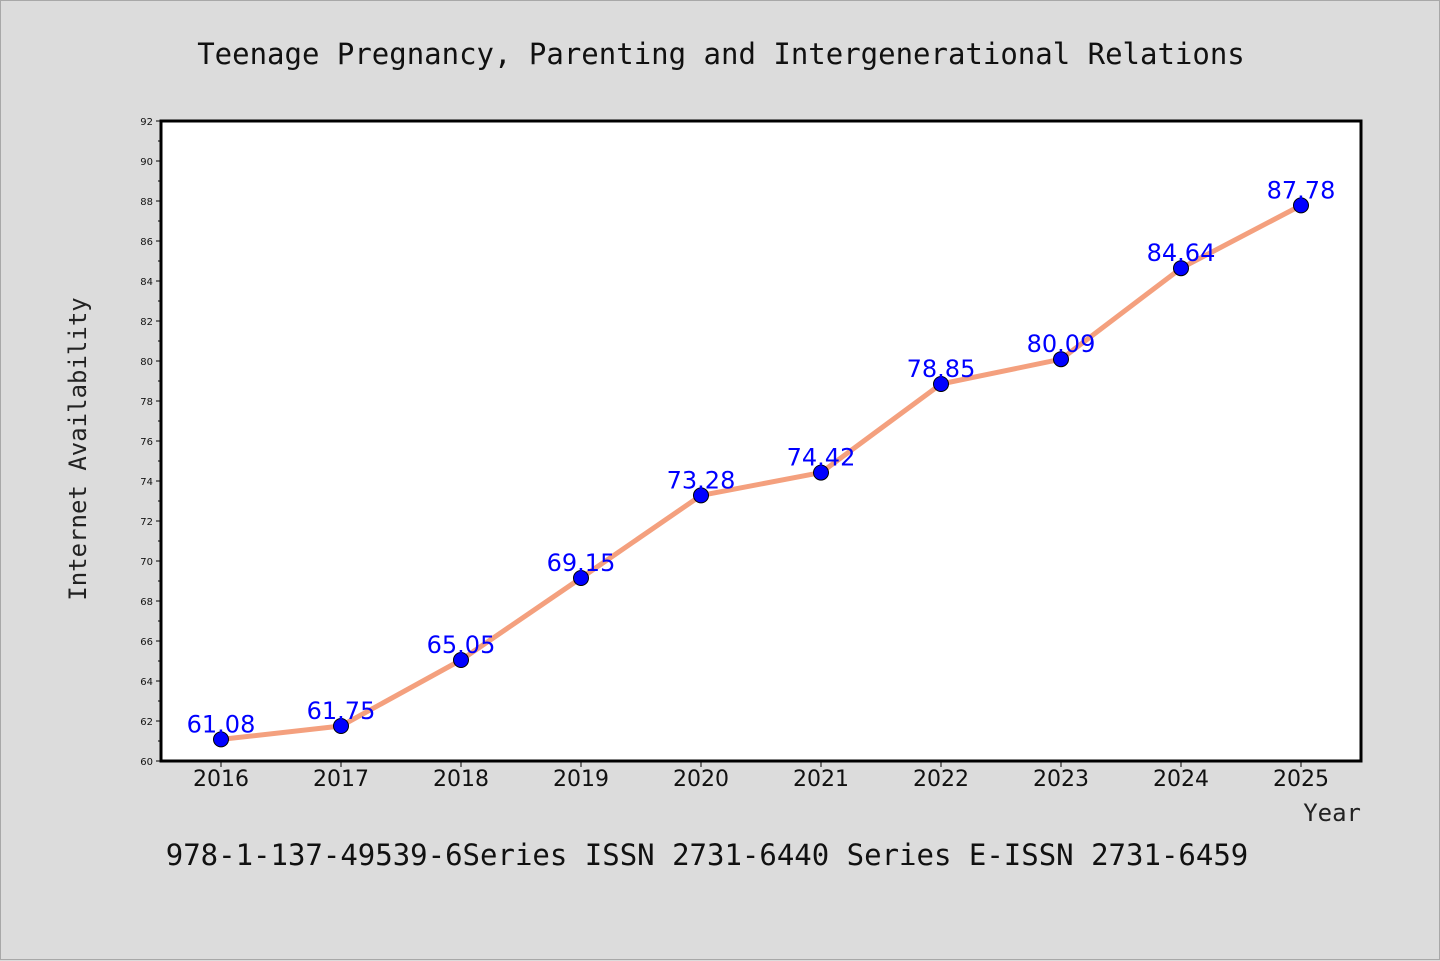 The width and height of the screenshot is (1440, 961). I want to click on y-axis-label: Internet Availability, so click(78, 448).